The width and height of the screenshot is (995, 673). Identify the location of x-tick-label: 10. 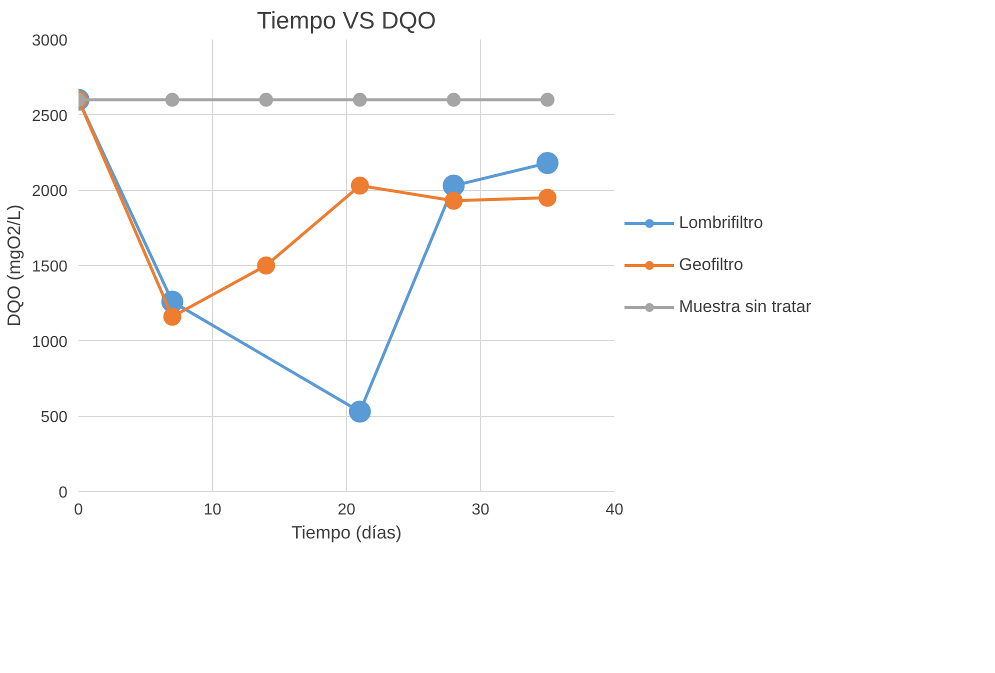
(213, 510).